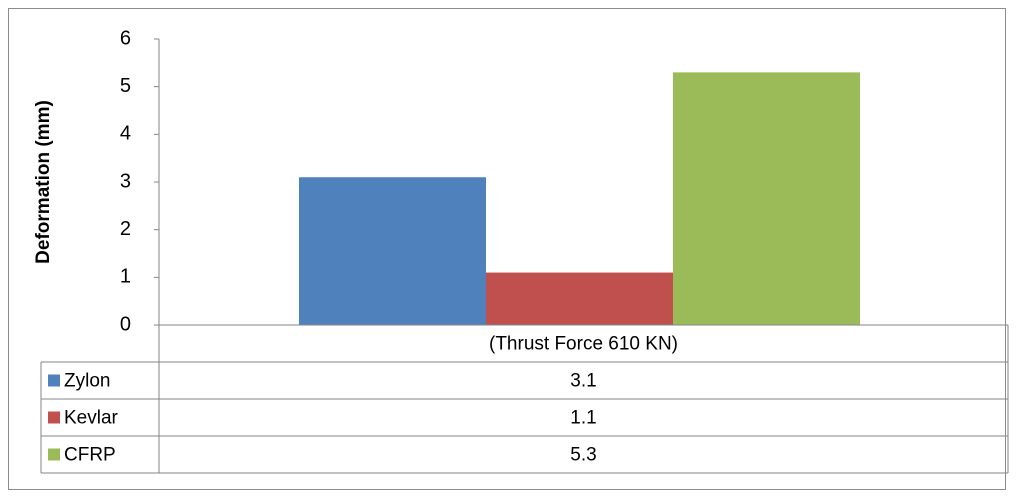  Describe the element at coordinates (91, 418) in the screenshot. I see `legend-label-kevlar: Kevlar` at that location.